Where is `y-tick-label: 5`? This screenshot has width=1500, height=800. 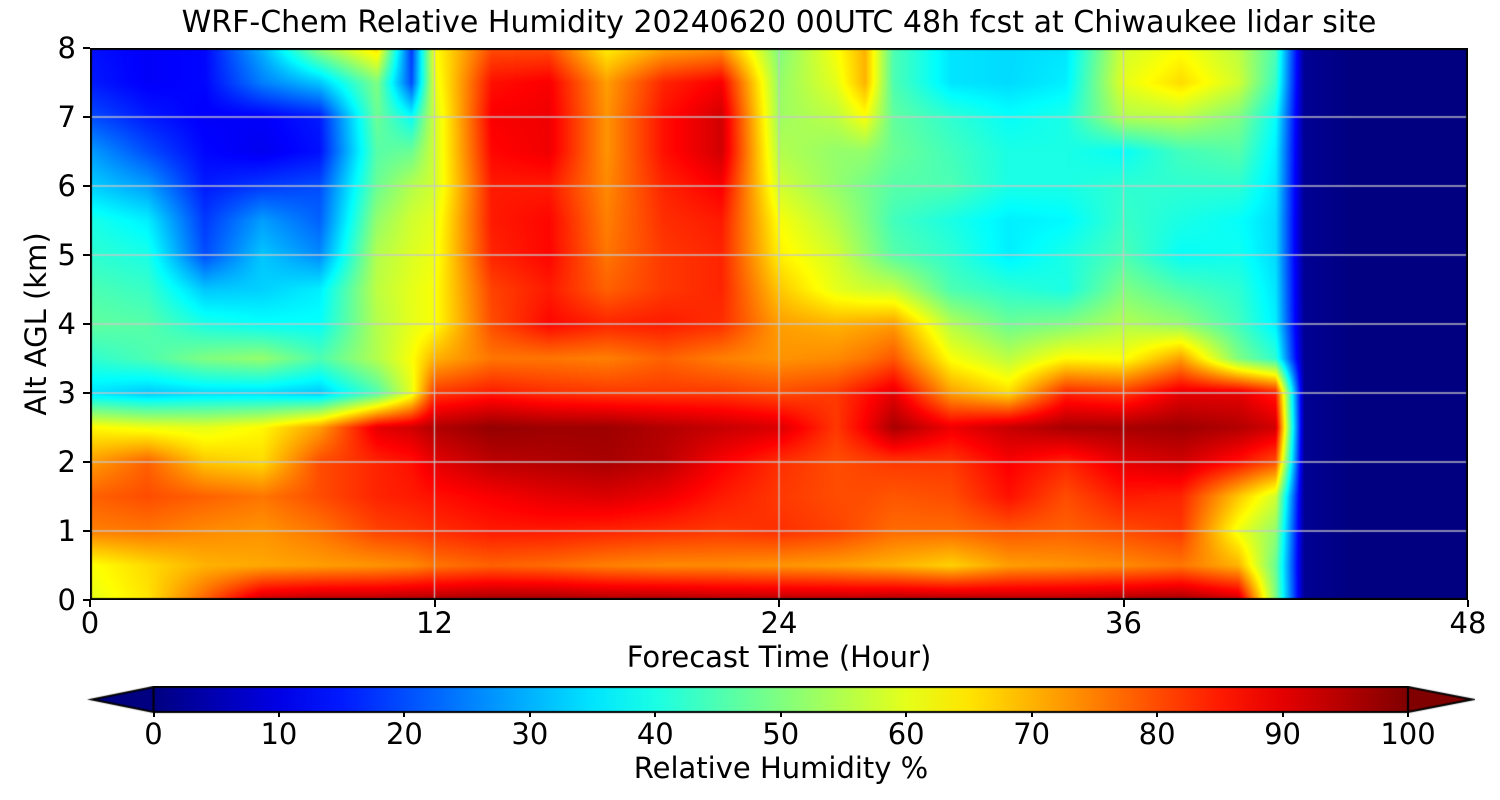
y-tick-label: 5 is located at coordinates (66, 255).